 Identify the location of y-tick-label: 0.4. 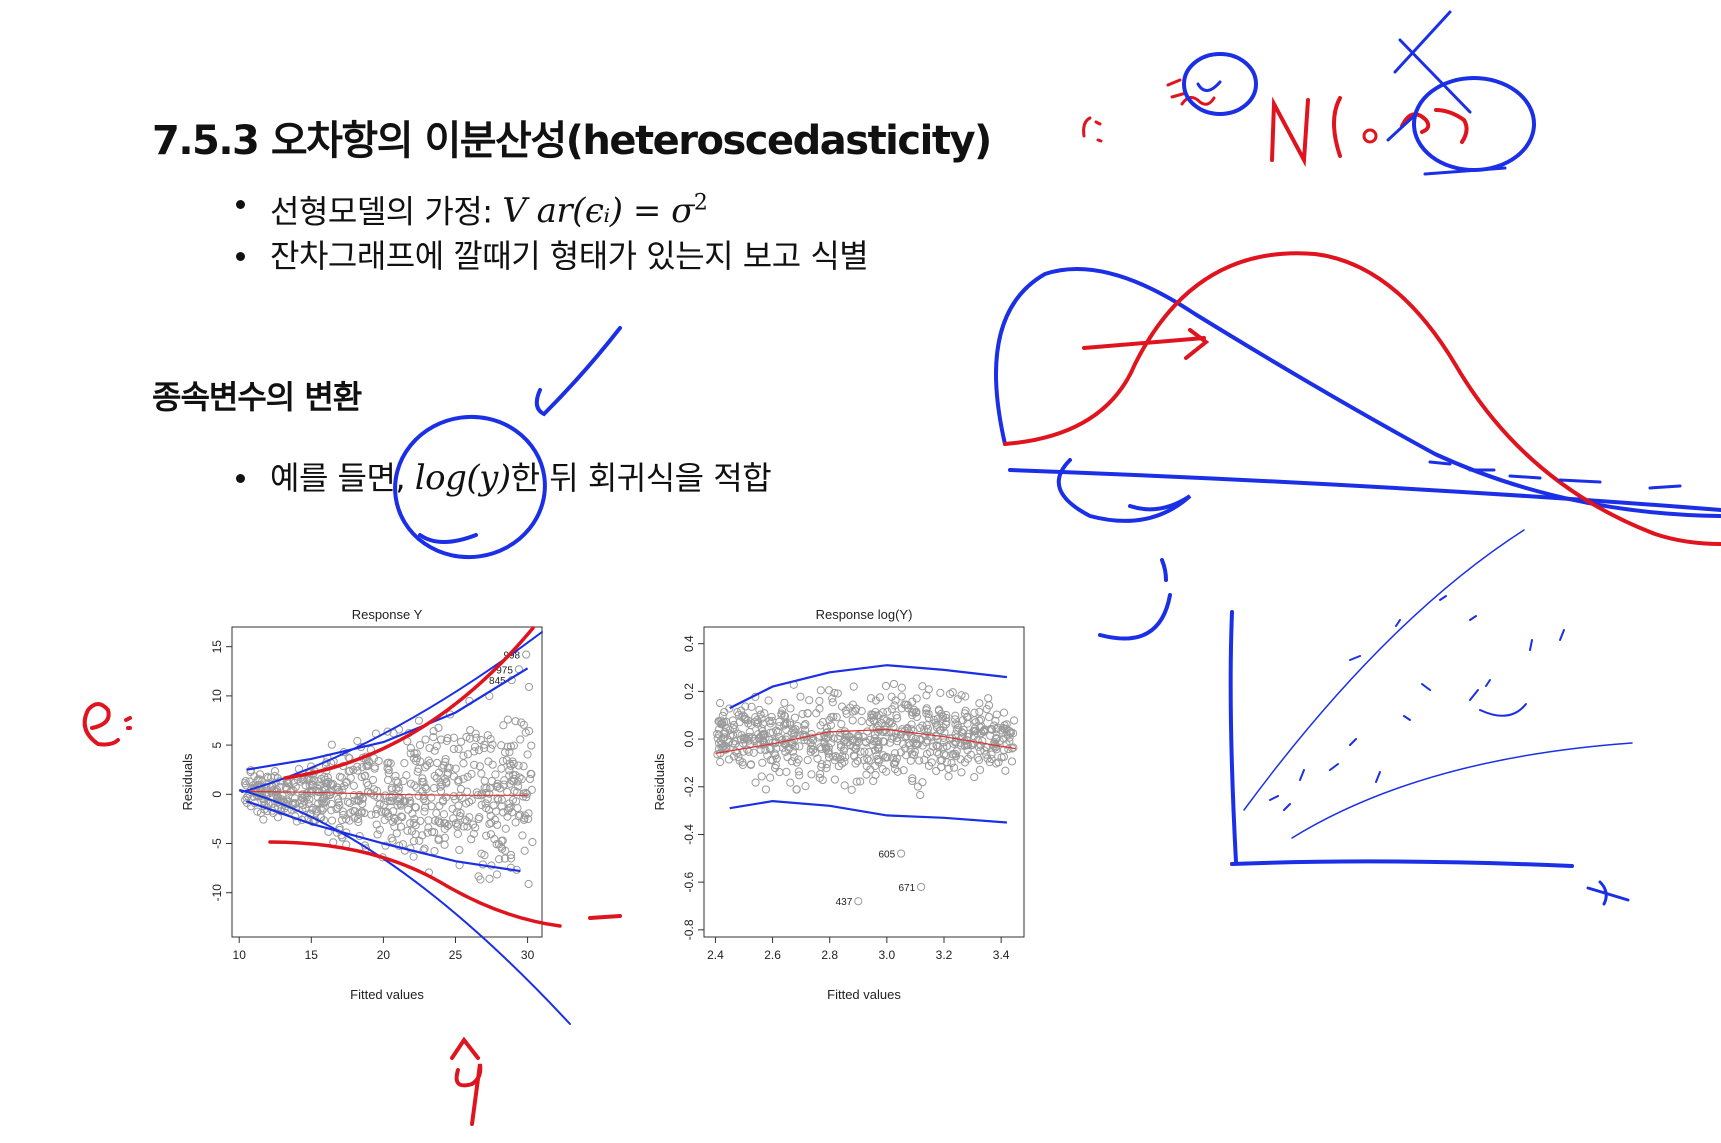
(689, 643).